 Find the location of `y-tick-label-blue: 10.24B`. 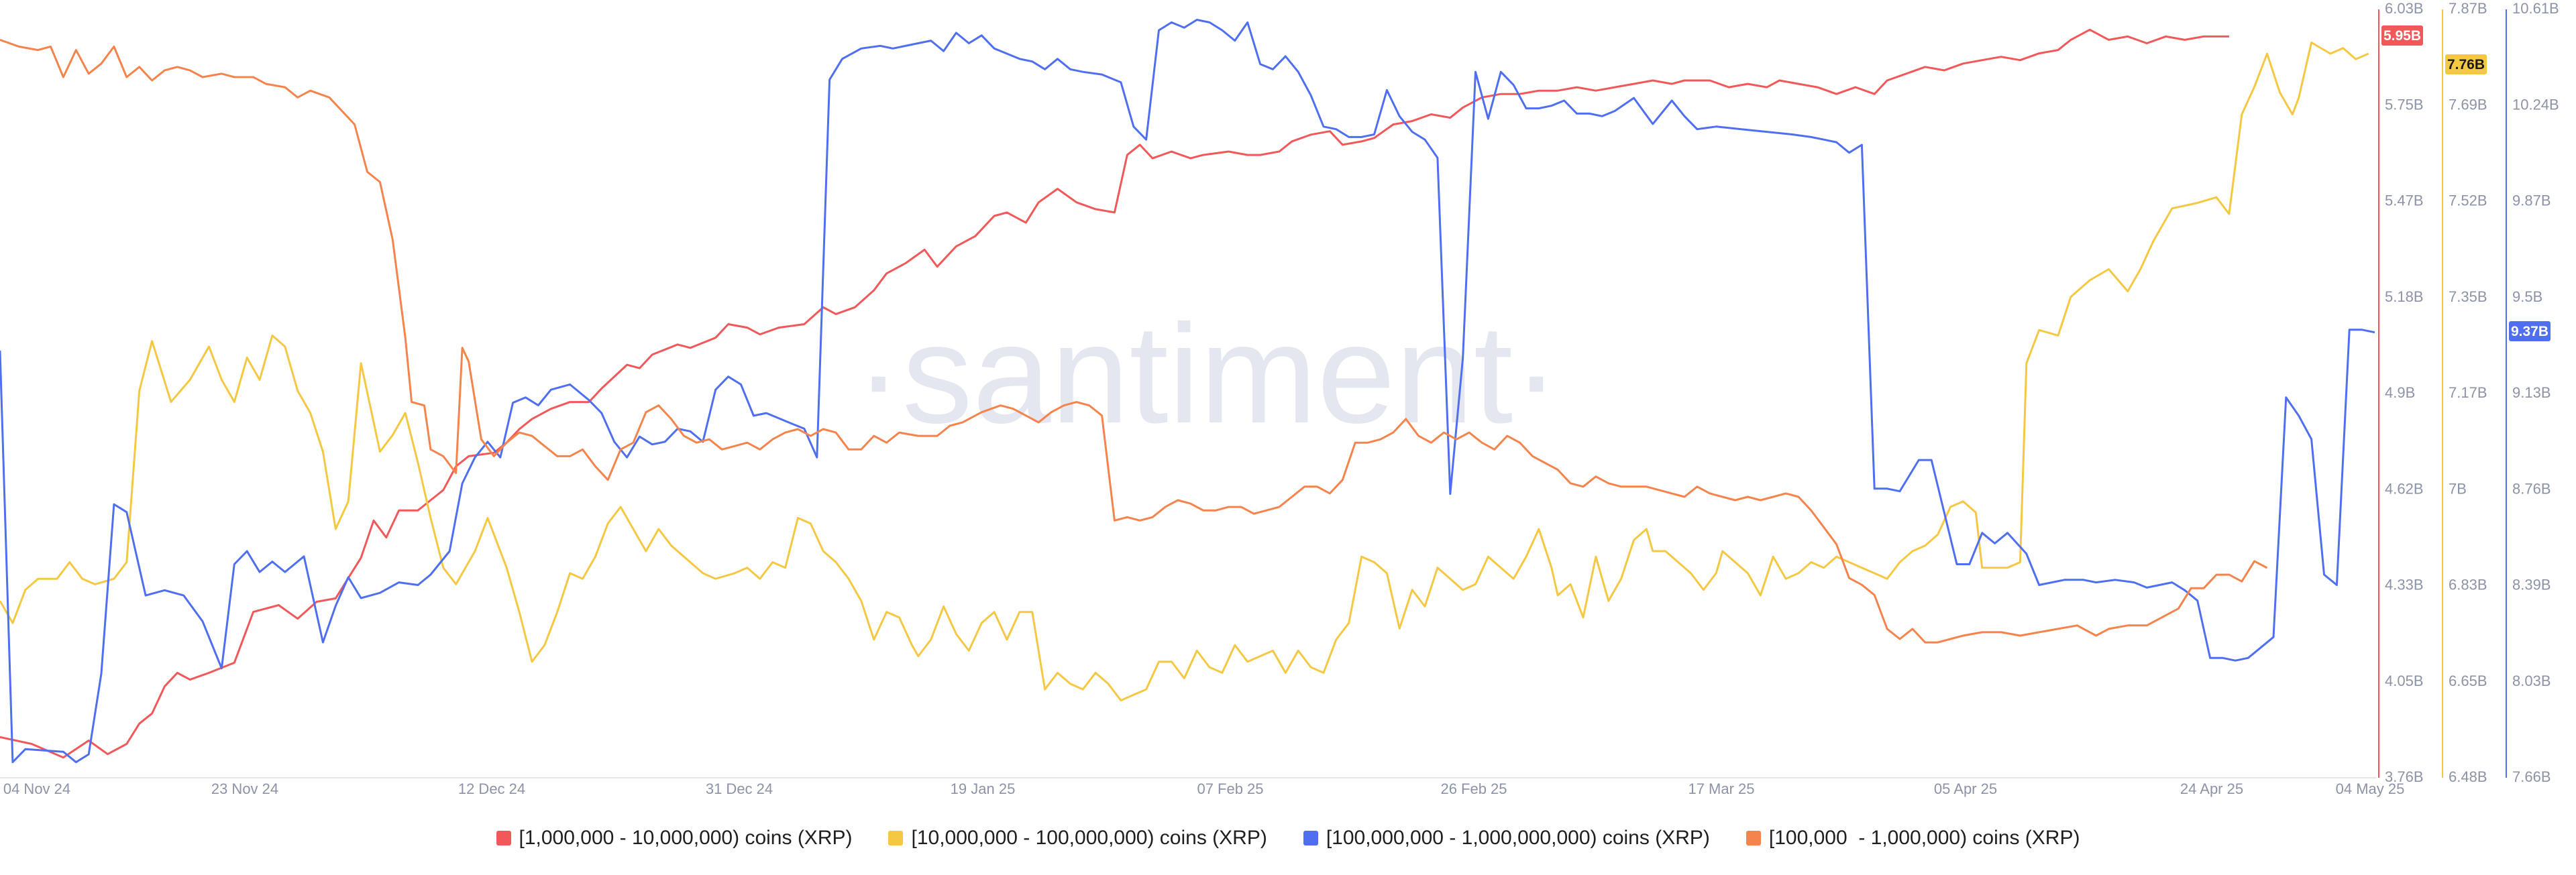

y-tick-label-blue: 10.24B is located at coordinates (2535, 104).